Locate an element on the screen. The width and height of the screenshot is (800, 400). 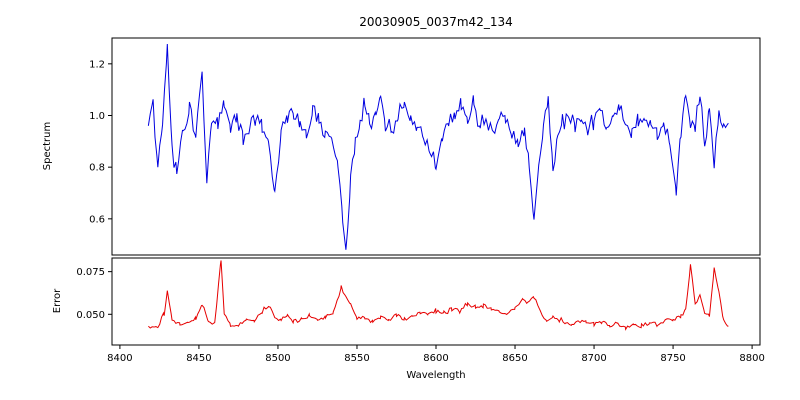
x-tick-label: 8450 is located at coordinates (198, 358).